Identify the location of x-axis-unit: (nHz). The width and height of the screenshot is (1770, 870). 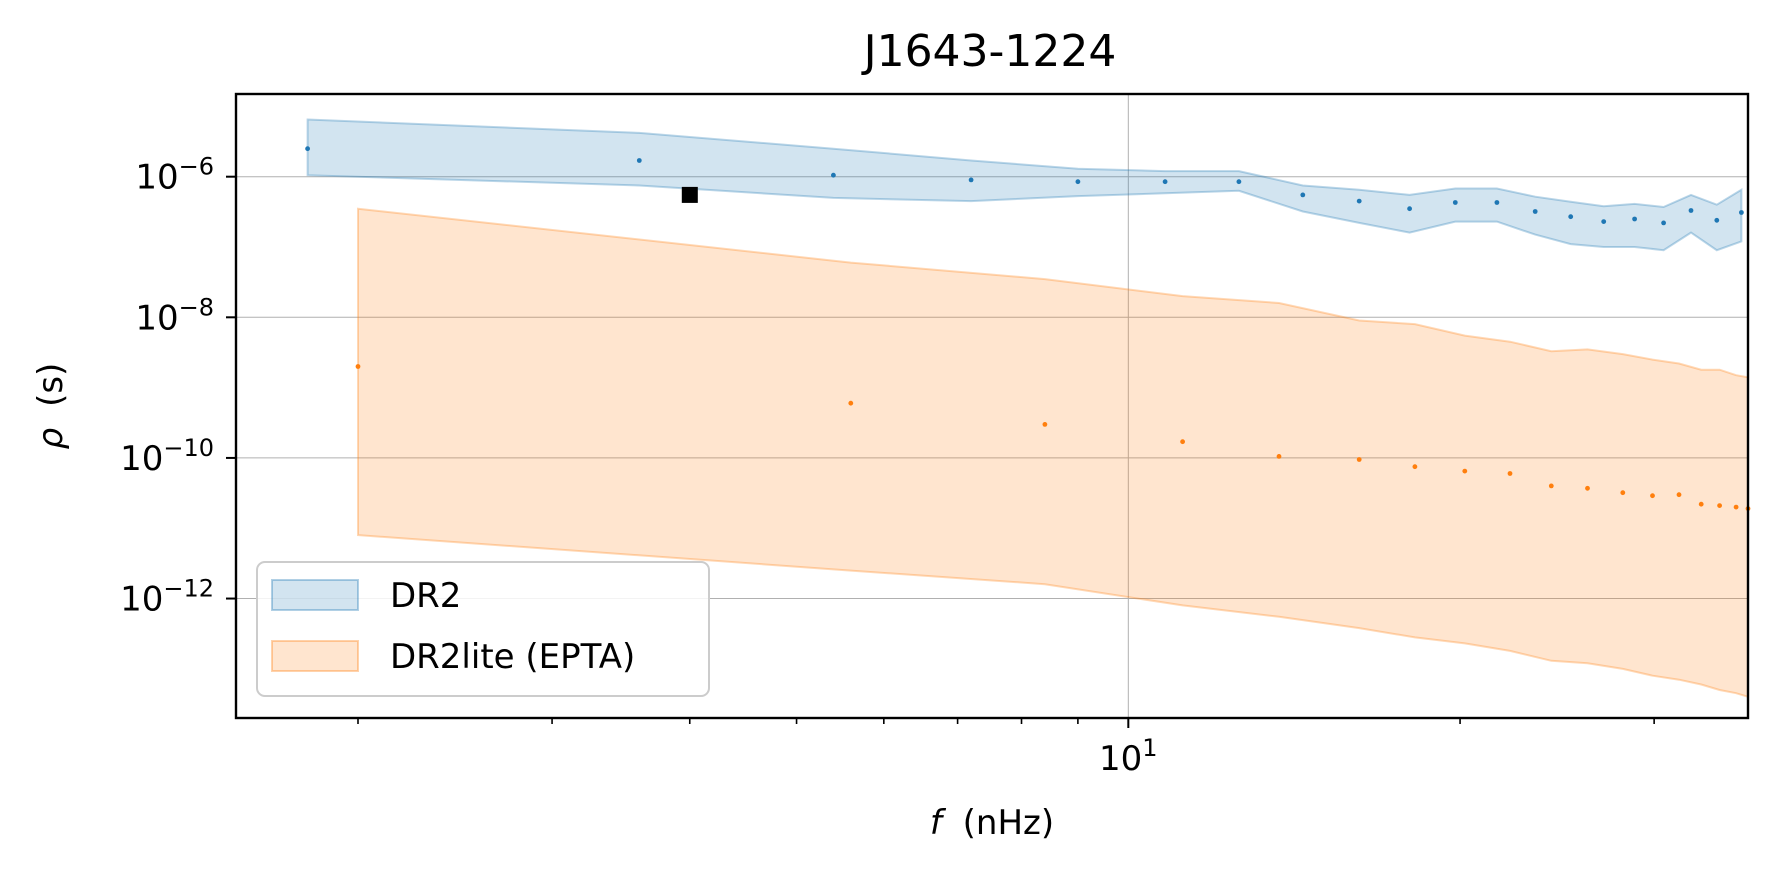
(1009, 823).